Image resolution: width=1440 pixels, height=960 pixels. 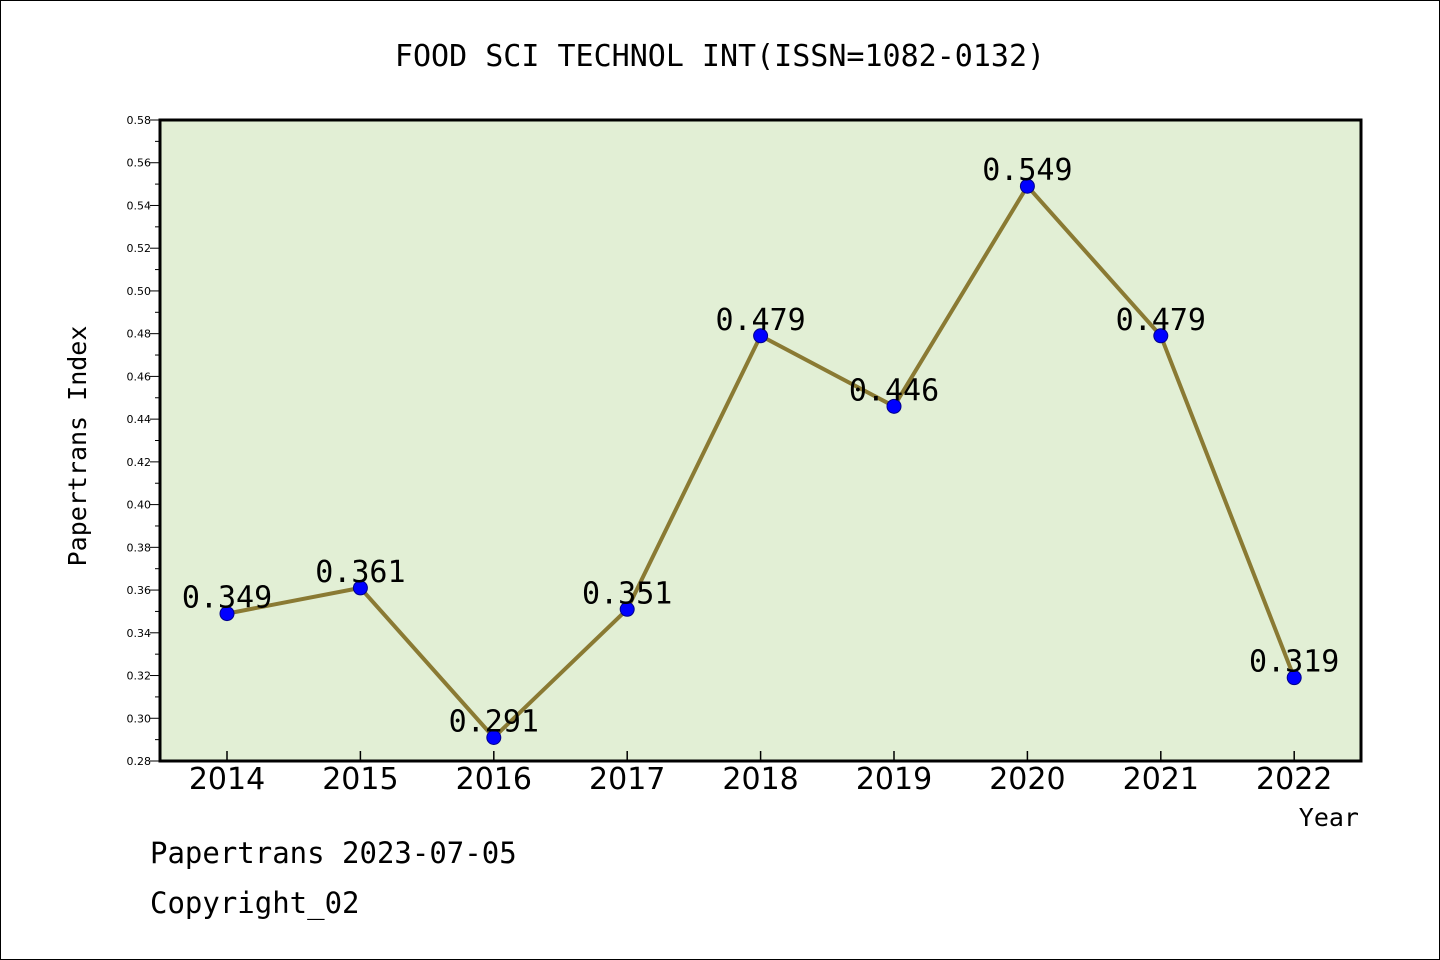 I want to click on y-tick-label: 0.52, so click(x=139, y=248).